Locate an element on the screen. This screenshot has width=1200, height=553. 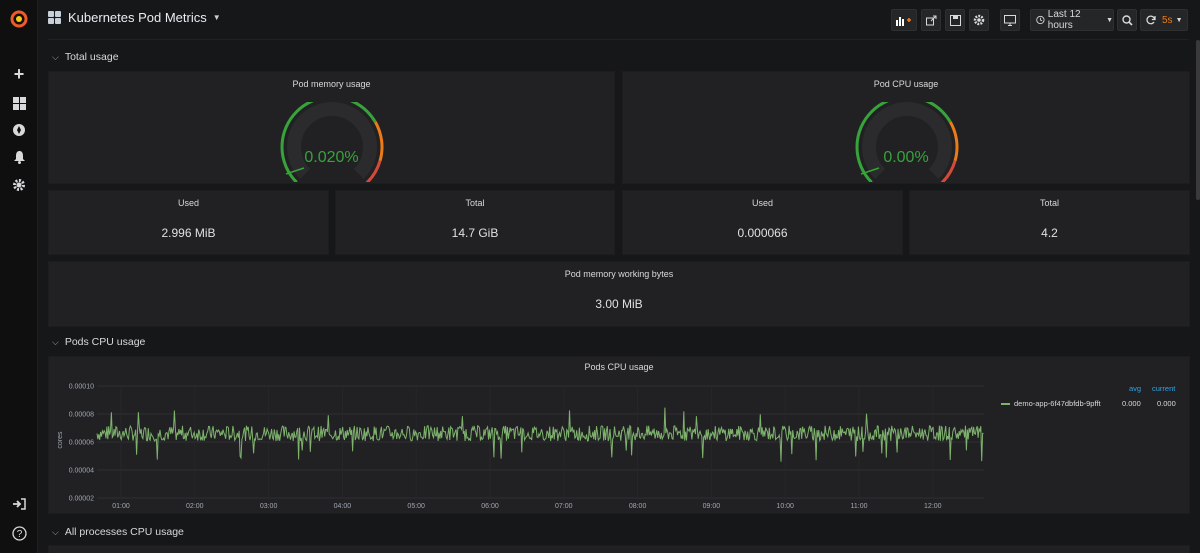
stat-value: 3.00 MiB is located at coordinates (619, 304).